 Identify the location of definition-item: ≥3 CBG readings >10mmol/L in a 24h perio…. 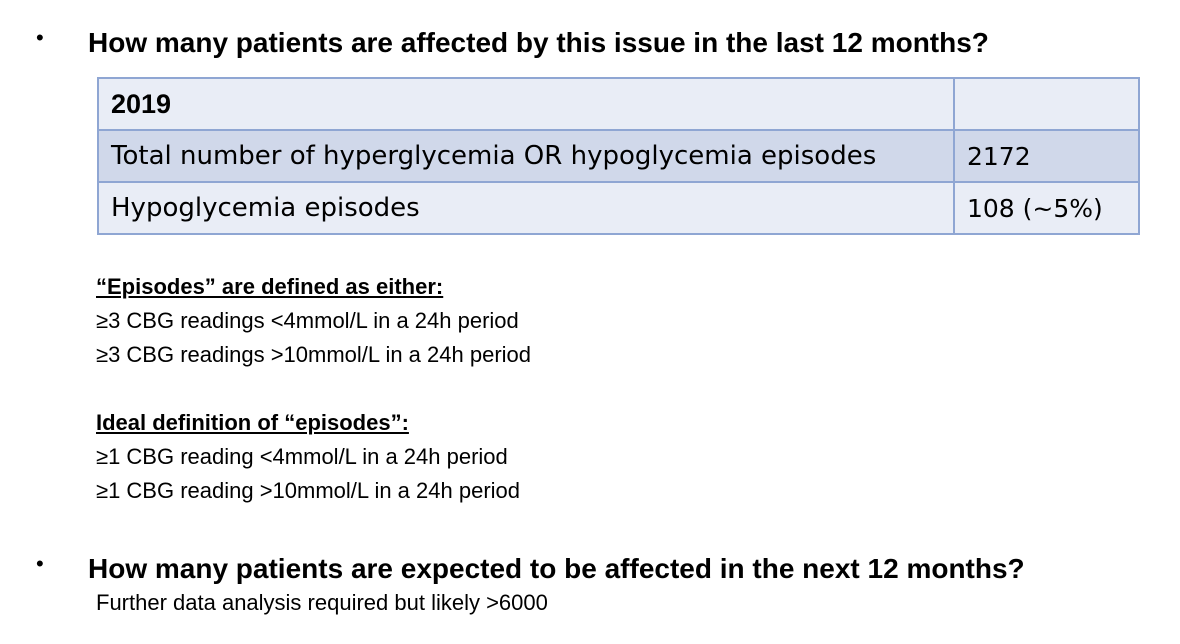
(314, 354).